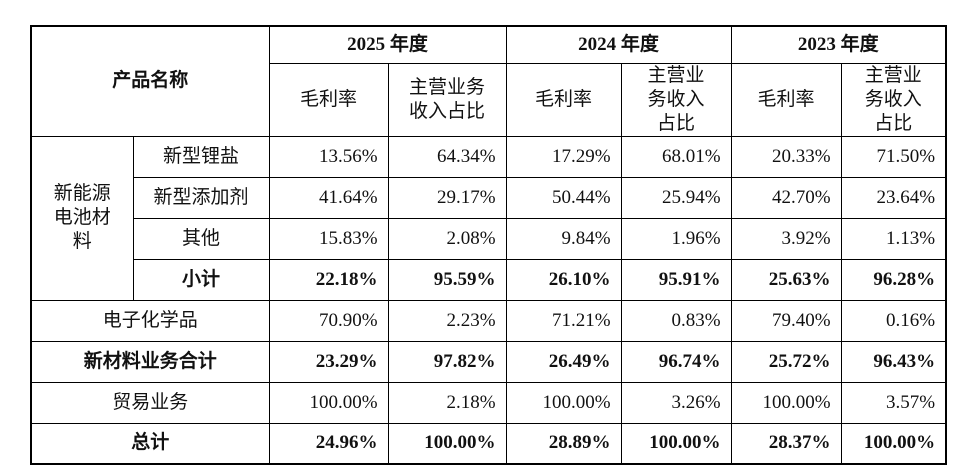 Image resolution: width=960 pixels, height=469 pixels. Describe the element at coordinates (447, 238) in the screenshot. I see `value-cell: 2.08%` at that location.